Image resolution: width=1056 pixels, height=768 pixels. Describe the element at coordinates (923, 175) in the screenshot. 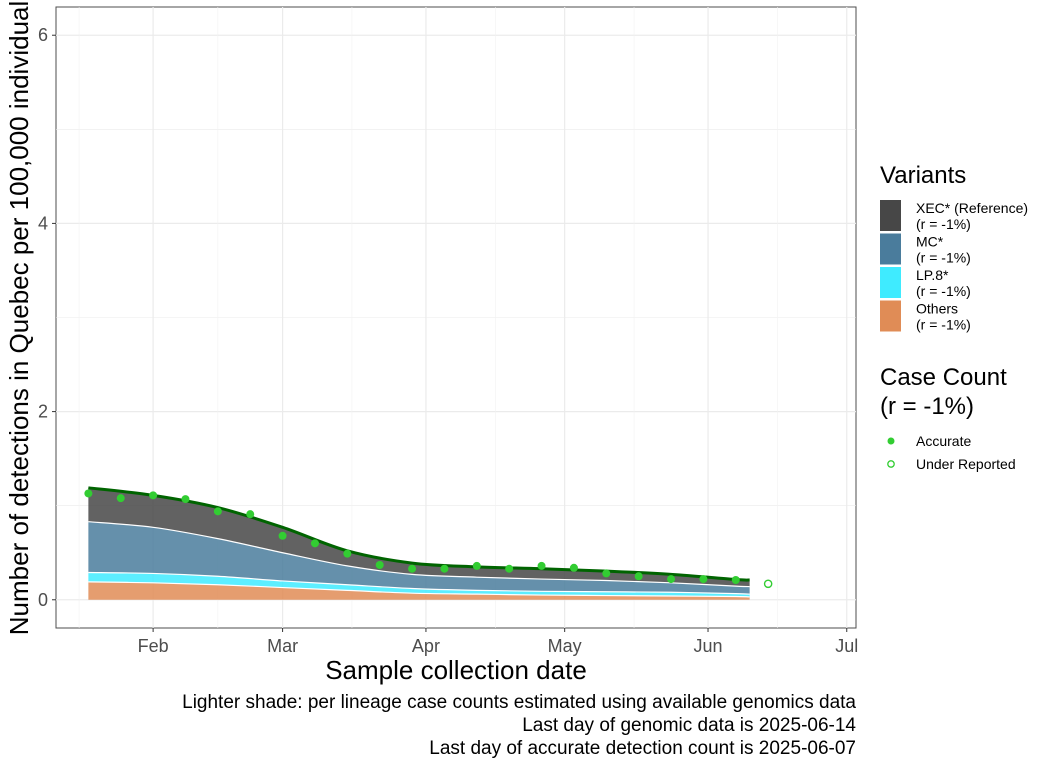

I see `legend-variants-title: Variants` at that location.